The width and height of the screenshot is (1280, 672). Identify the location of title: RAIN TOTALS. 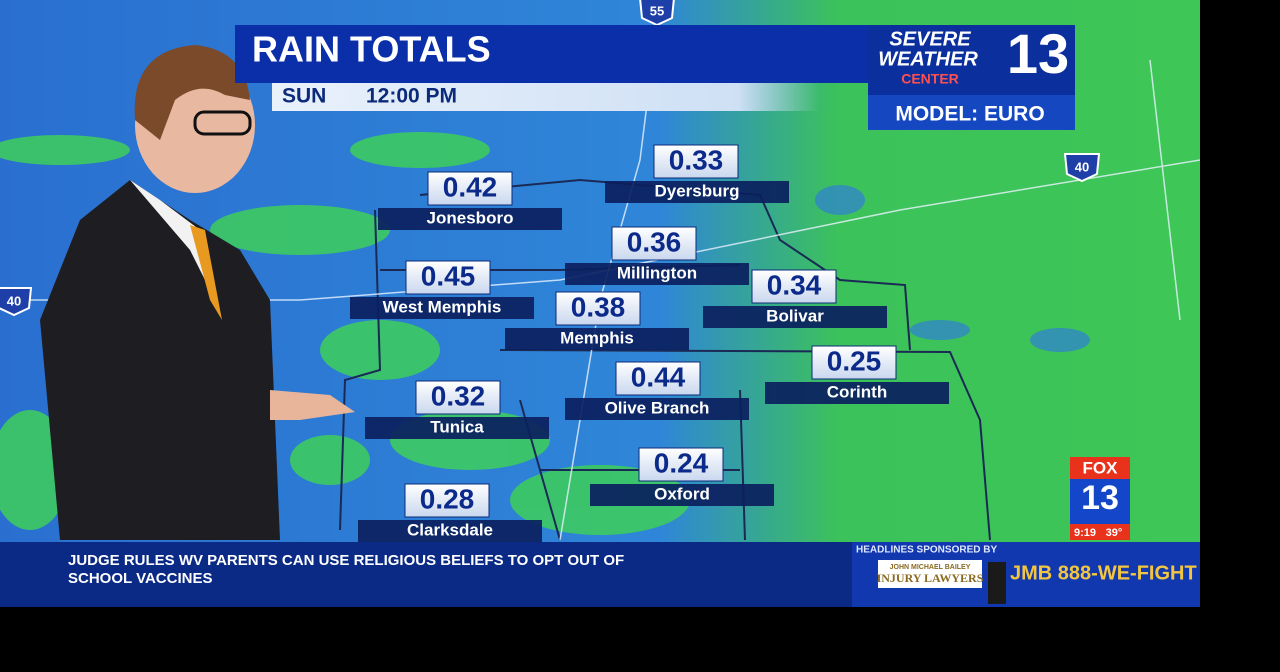
(371, 49).